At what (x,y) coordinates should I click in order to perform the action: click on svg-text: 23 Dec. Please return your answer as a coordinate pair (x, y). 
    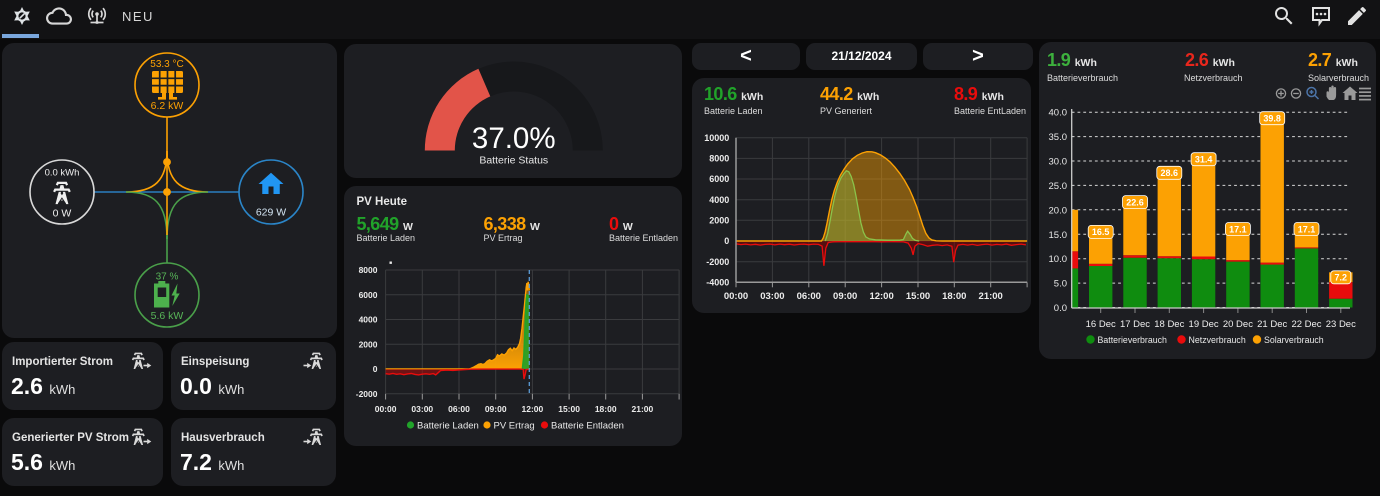
    Looking at the image, I should click on (1341, 324).